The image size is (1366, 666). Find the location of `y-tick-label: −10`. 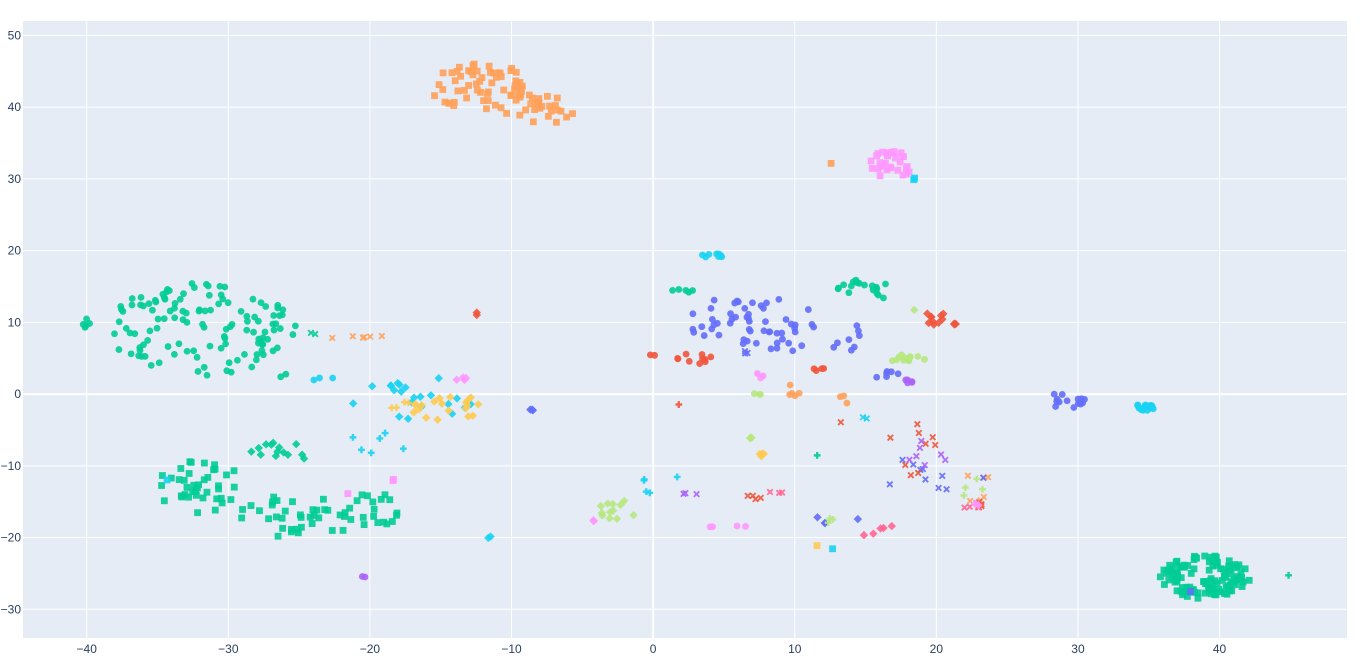

y-tick-label: −10 is located at coordinates (11, 466).